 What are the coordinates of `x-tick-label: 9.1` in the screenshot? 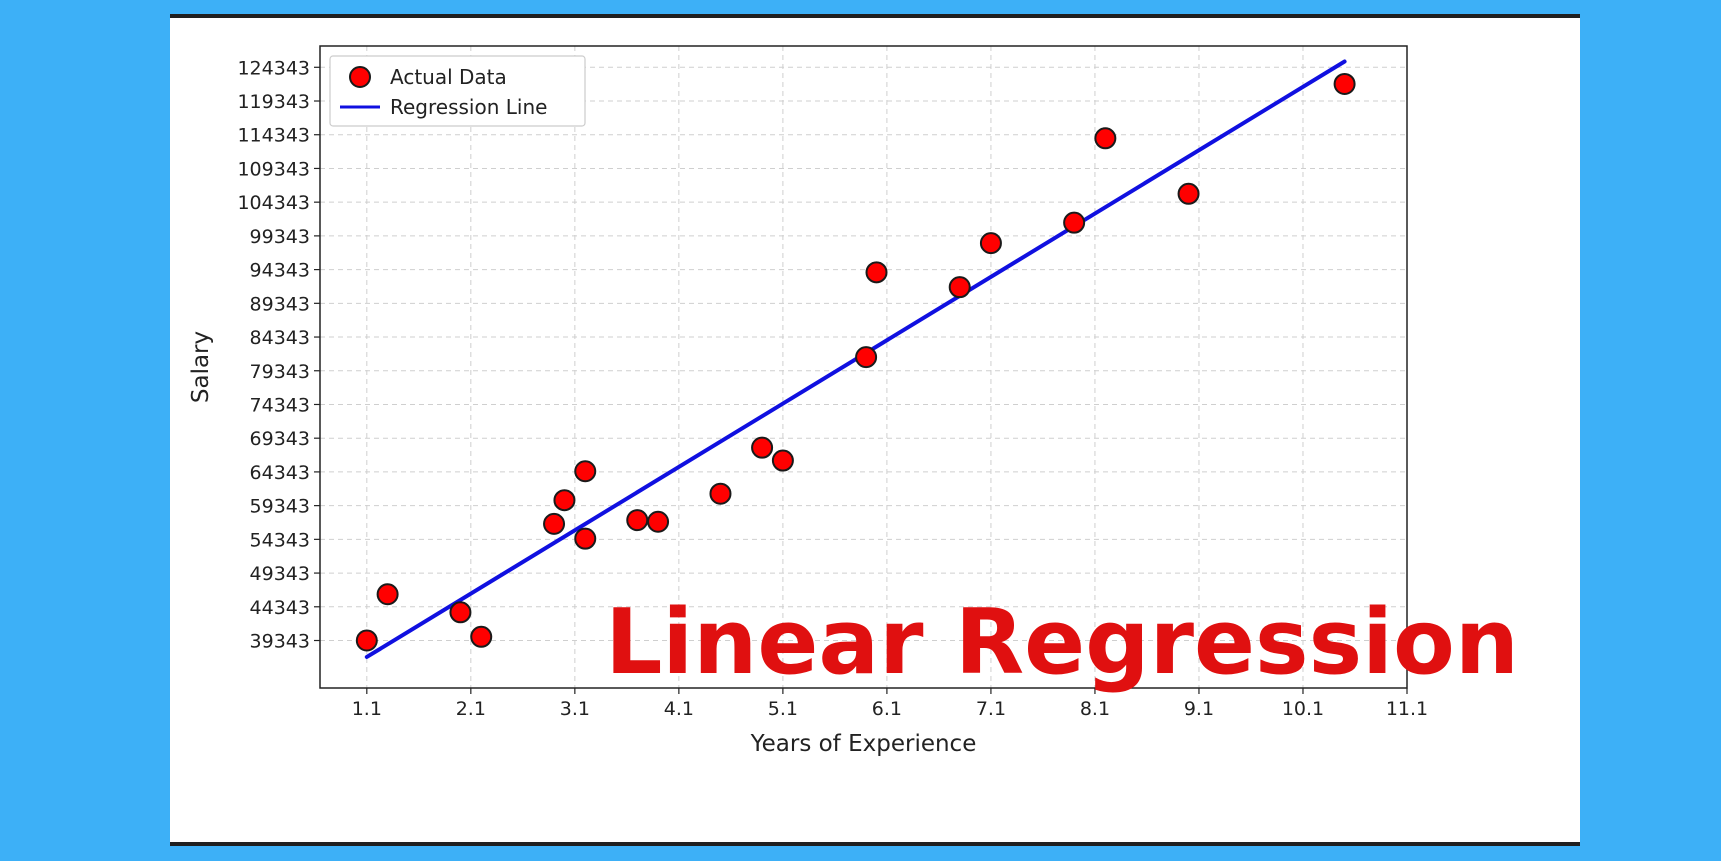 It's located at (1199, 709).